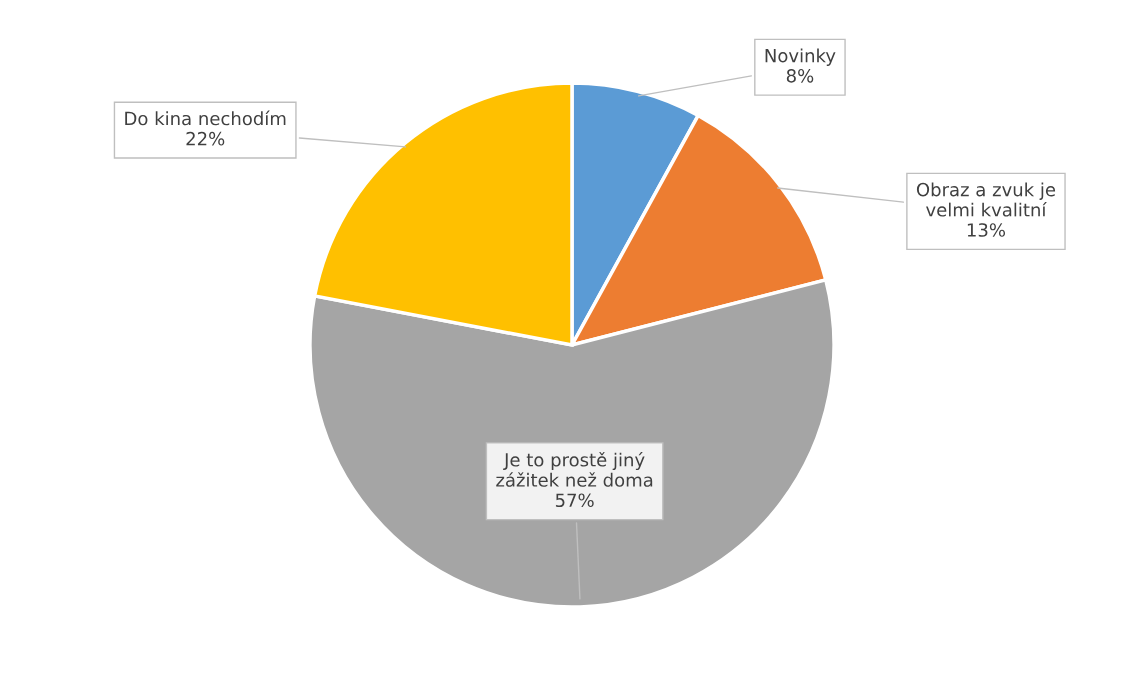  I want to click on slice-label: Je to prostě jiný zážitek než doma, so click(574, 469).